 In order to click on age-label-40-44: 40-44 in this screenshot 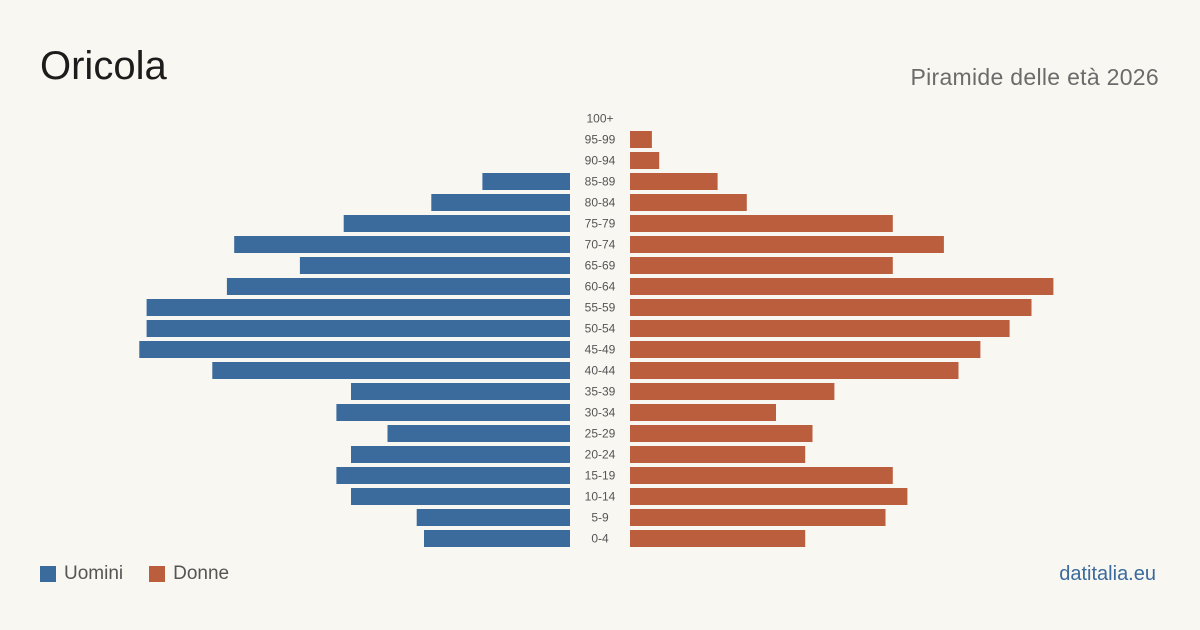, I will do `click(600, 371)`.